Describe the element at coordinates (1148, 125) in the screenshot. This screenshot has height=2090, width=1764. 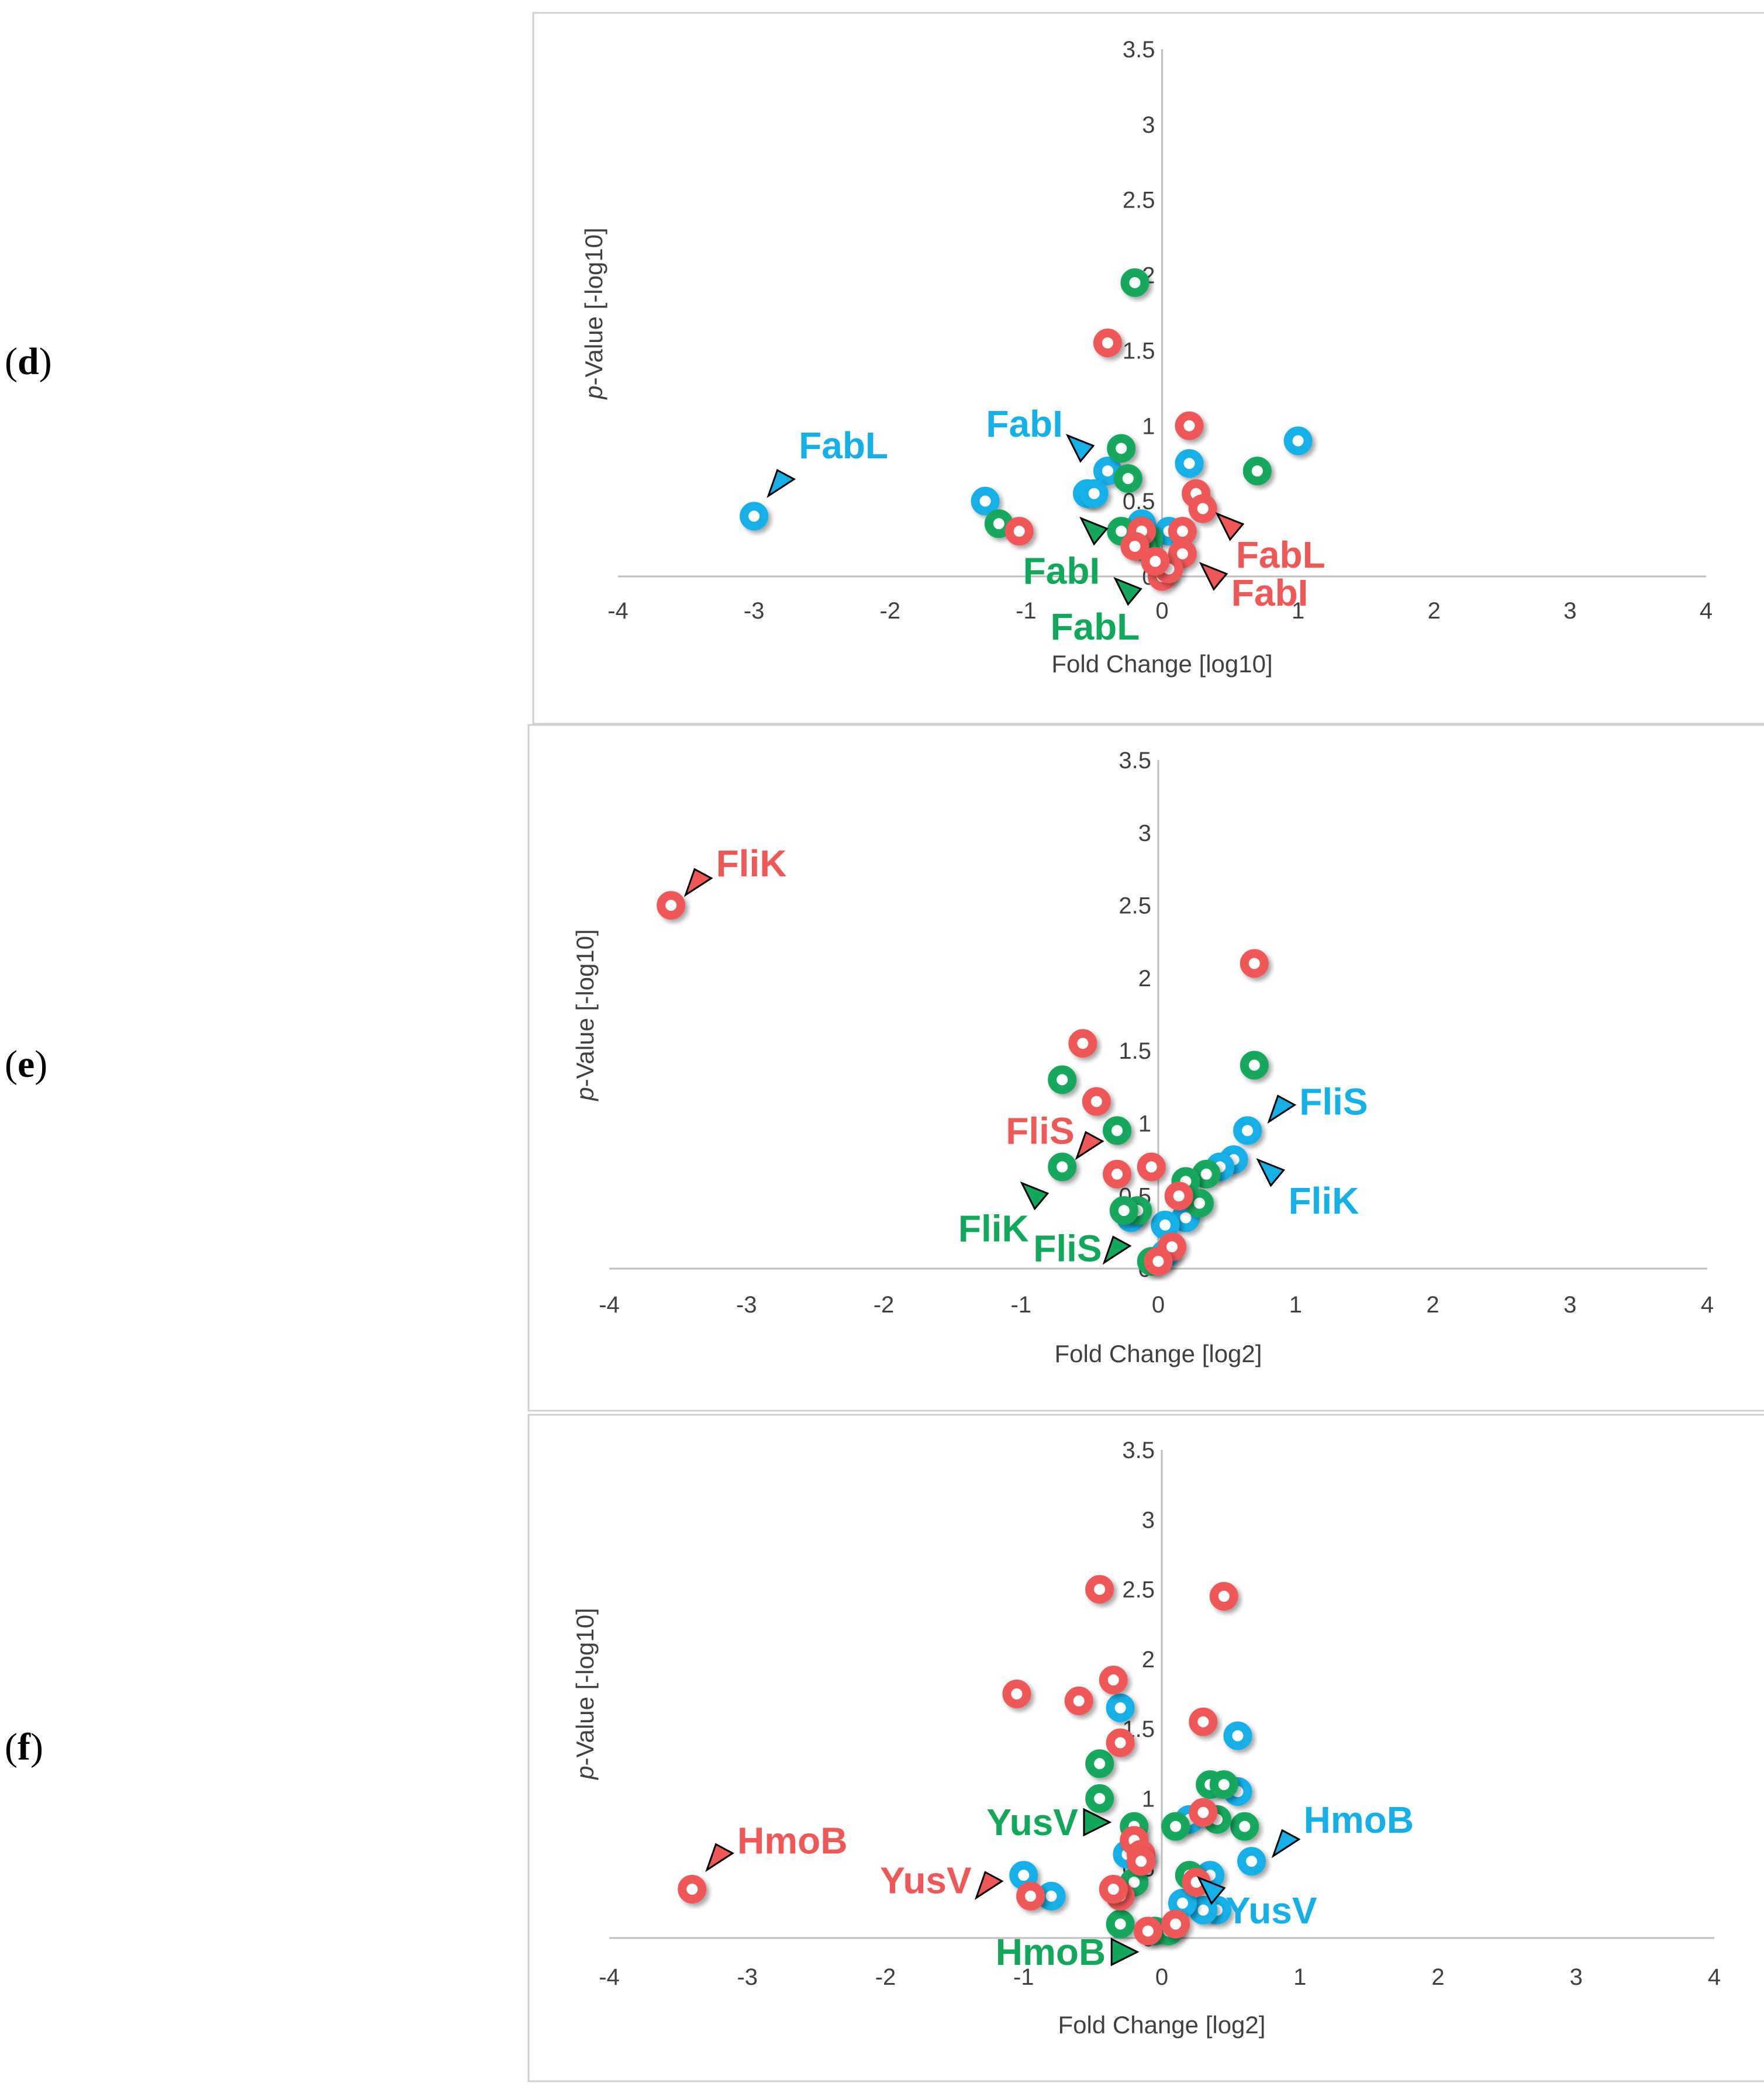
I see `y-tick-label: 3` at that location.